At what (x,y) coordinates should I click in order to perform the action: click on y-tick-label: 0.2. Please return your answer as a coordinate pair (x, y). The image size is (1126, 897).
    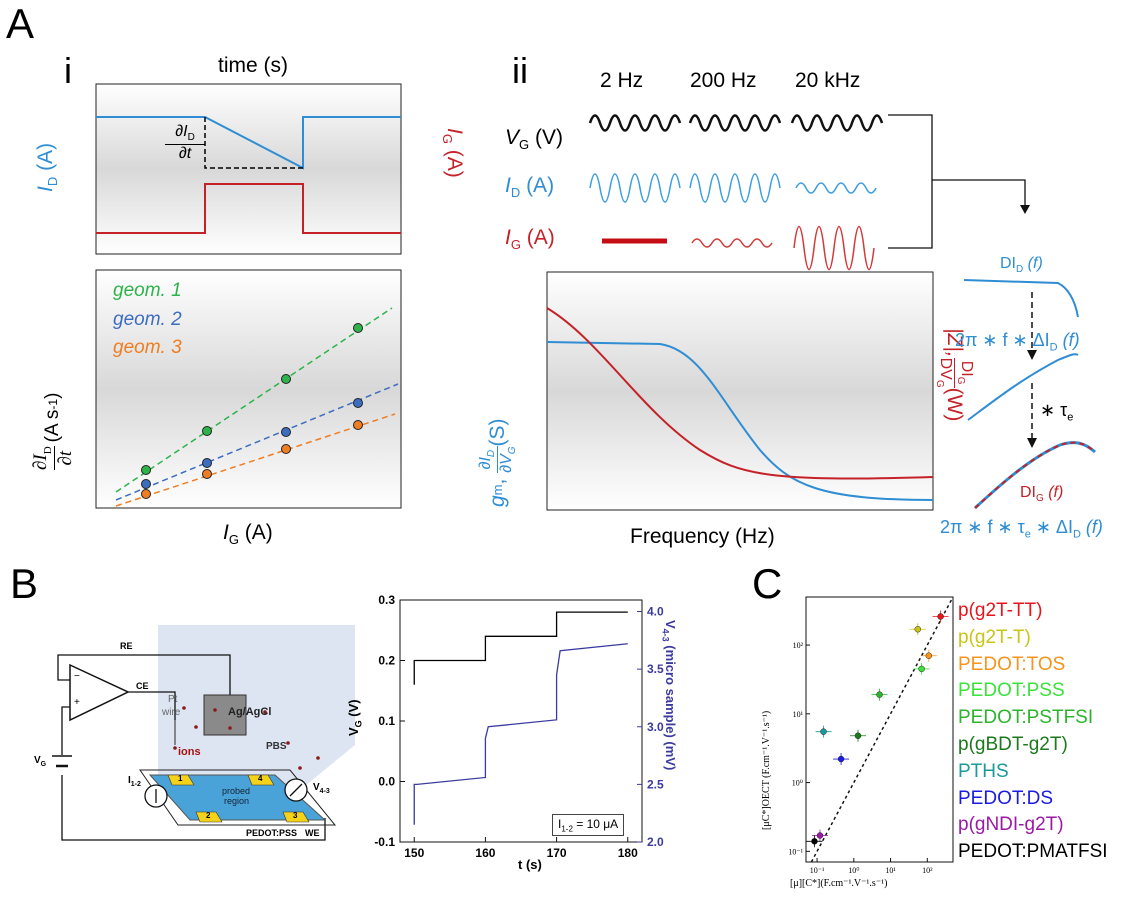
    Looking at the image, I should click on (386, 661).